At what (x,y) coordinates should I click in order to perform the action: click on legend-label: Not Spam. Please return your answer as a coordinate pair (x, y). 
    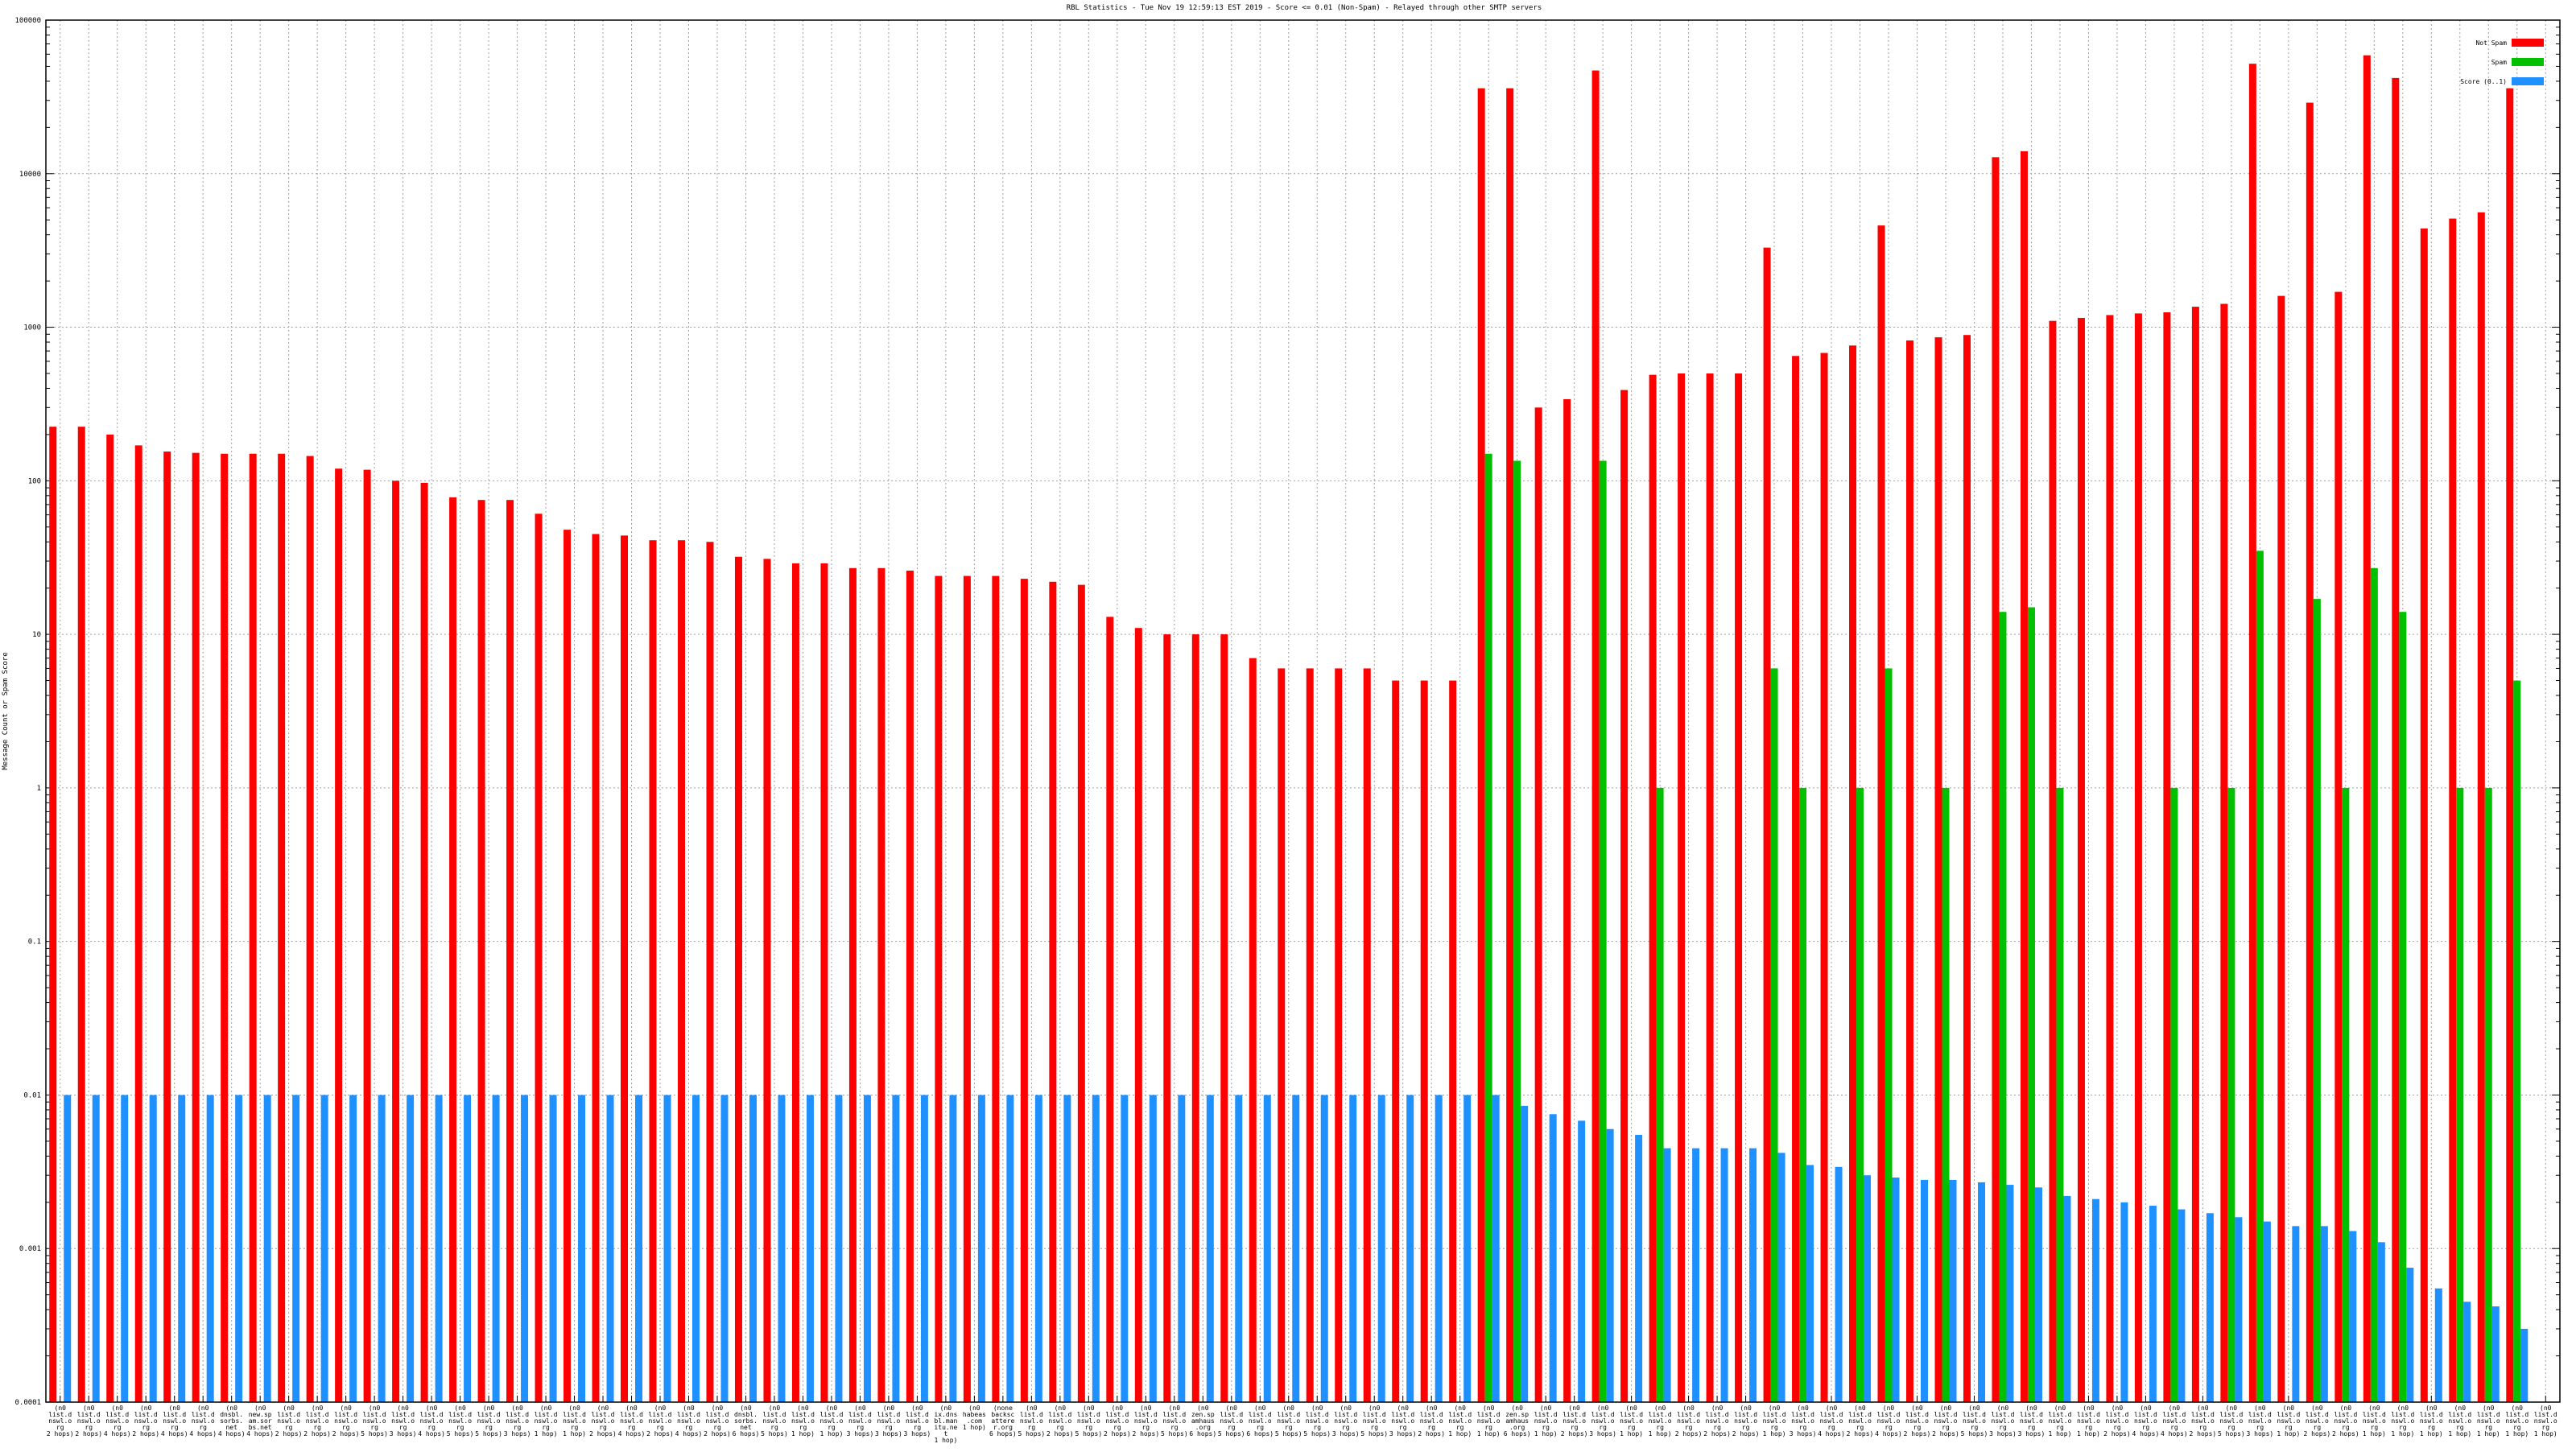
    Looking at the image, I should click on (2491, 43).